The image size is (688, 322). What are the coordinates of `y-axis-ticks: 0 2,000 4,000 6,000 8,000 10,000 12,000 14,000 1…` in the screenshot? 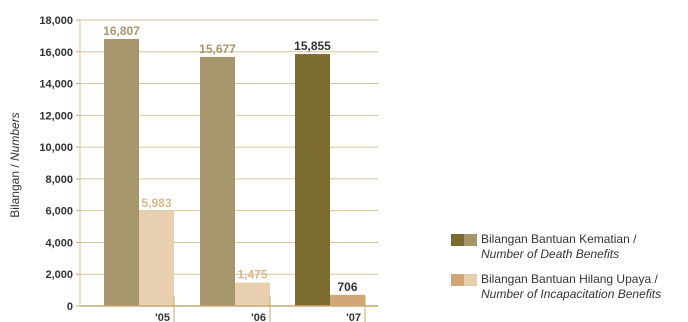 It's located at (59, 164).